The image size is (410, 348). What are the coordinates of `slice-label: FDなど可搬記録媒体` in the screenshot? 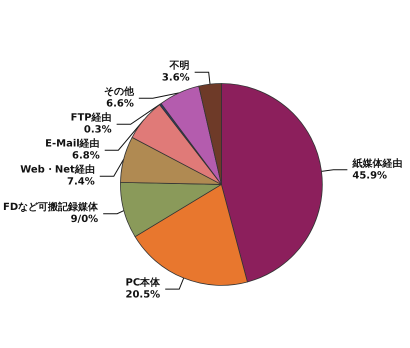 It's located at (51, 207).